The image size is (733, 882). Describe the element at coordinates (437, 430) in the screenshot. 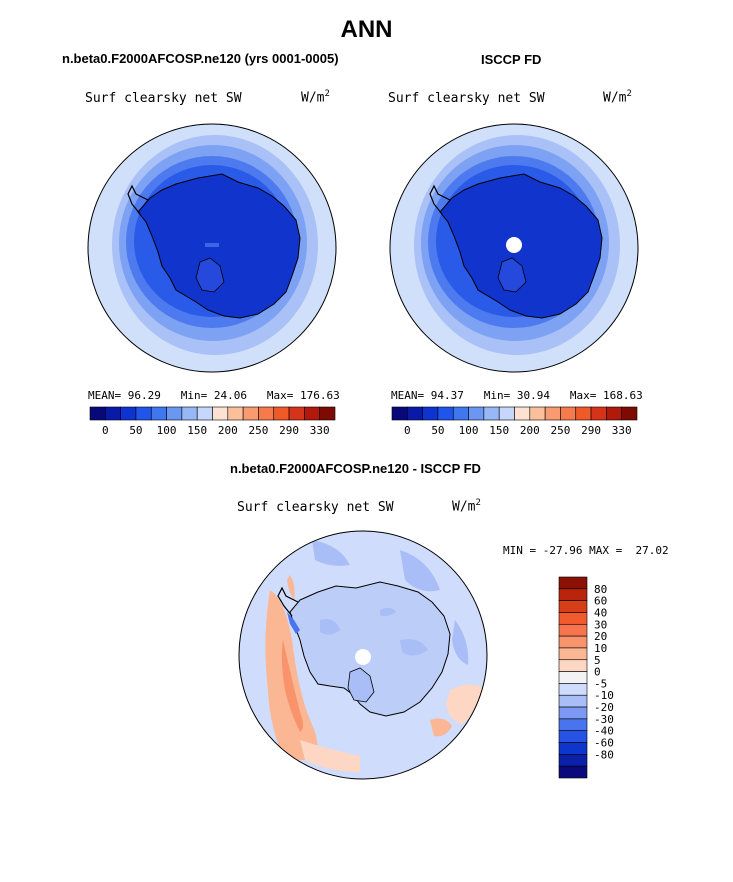

I see `colorbar-right-tick-label: 50` at that location.